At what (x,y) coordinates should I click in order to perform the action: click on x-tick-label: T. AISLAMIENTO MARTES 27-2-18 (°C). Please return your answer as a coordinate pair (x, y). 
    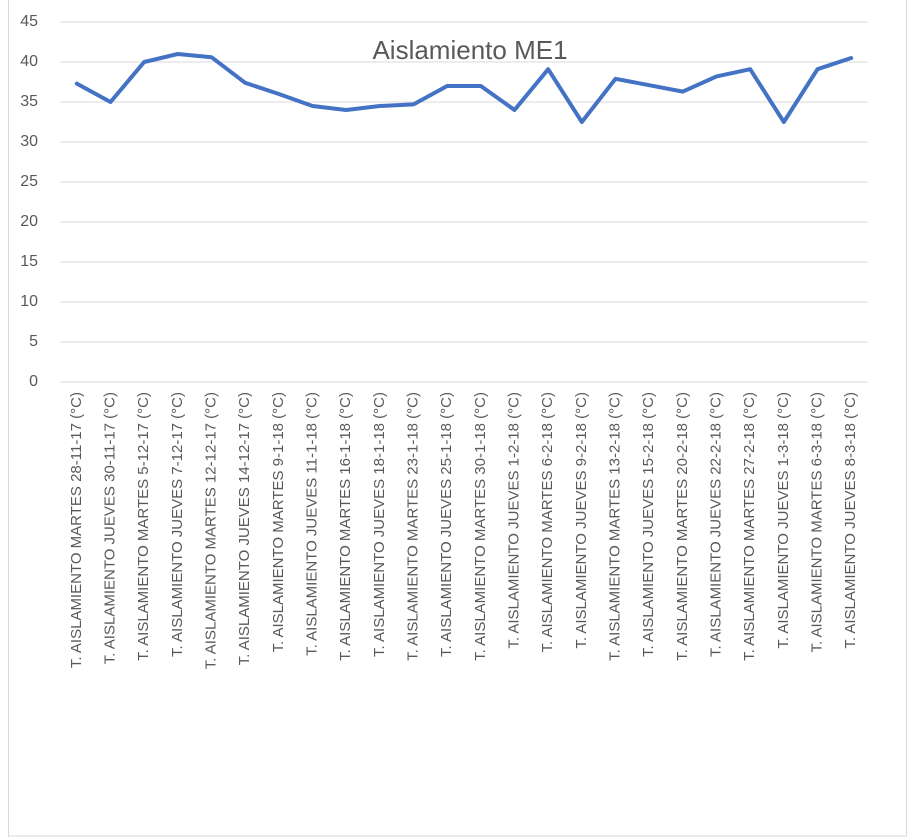
    Looking at the image, I should click on (749, 526).